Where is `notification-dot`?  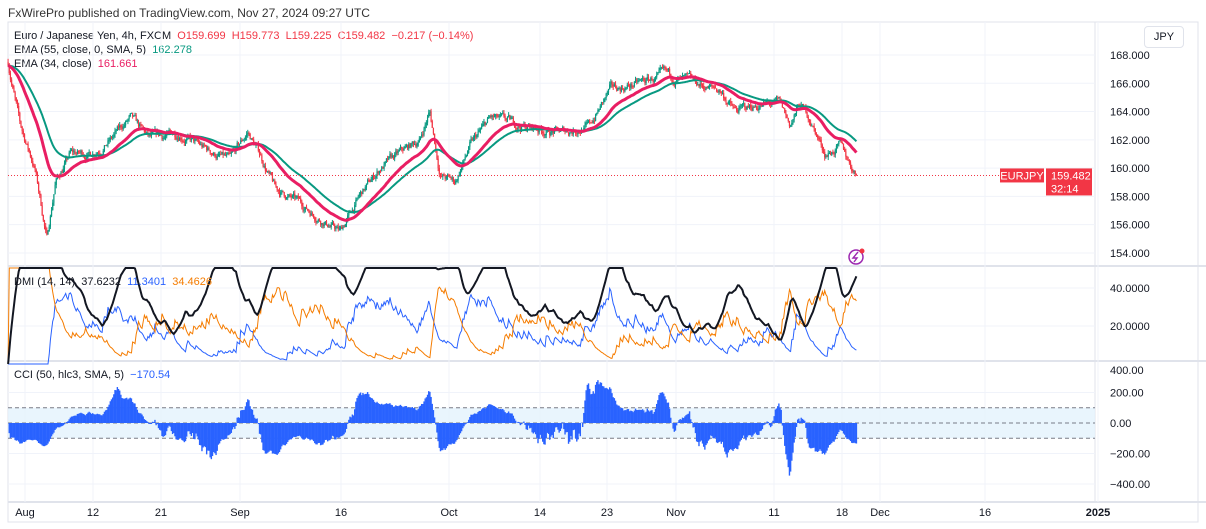
notification-dot is located at coordinates (862, 251).